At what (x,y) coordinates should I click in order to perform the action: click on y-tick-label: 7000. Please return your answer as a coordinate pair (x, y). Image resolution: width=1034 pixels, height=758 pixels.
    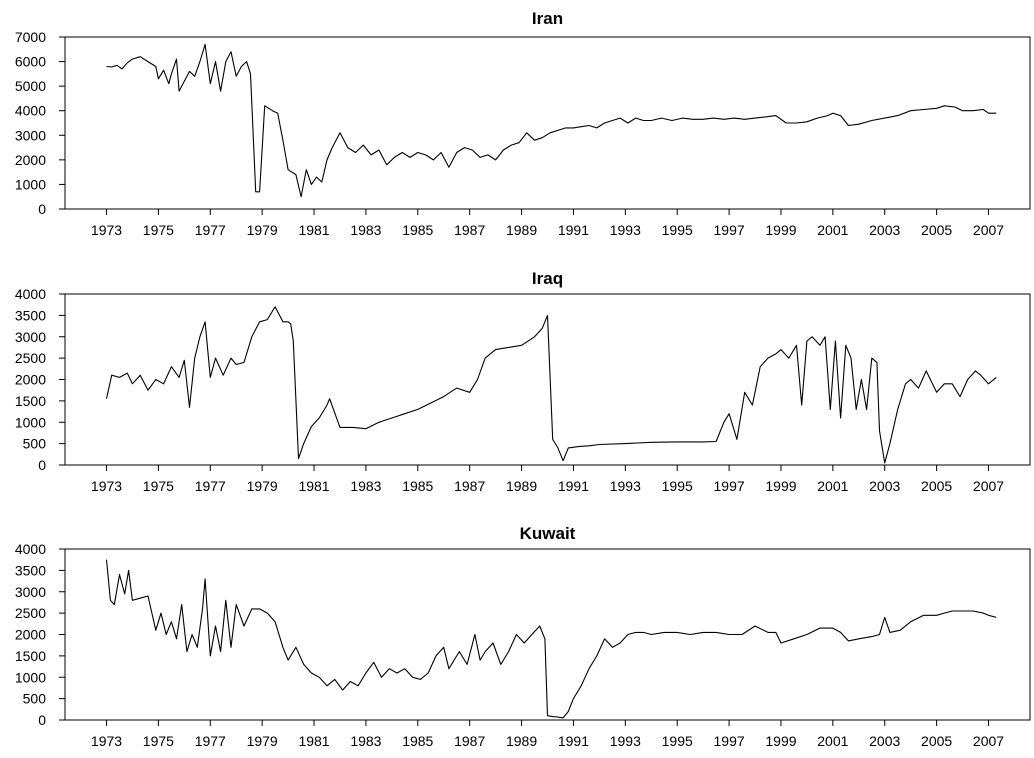
    Looking at the image, I should click on (30, 37).